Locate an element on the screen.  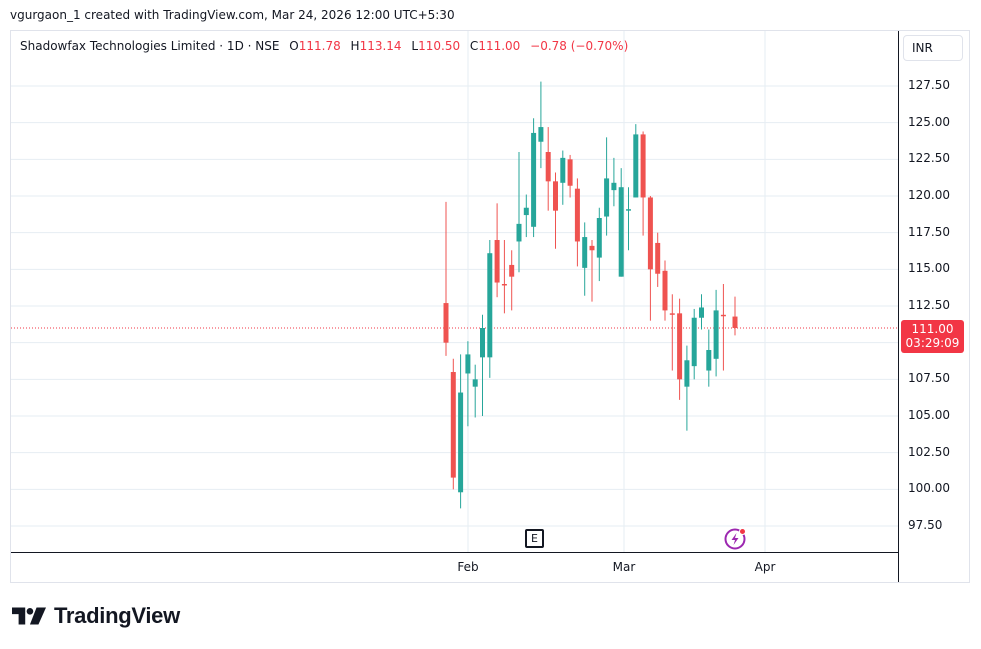
price-tick-label: 105.00 is located at coordinates (929, 415).